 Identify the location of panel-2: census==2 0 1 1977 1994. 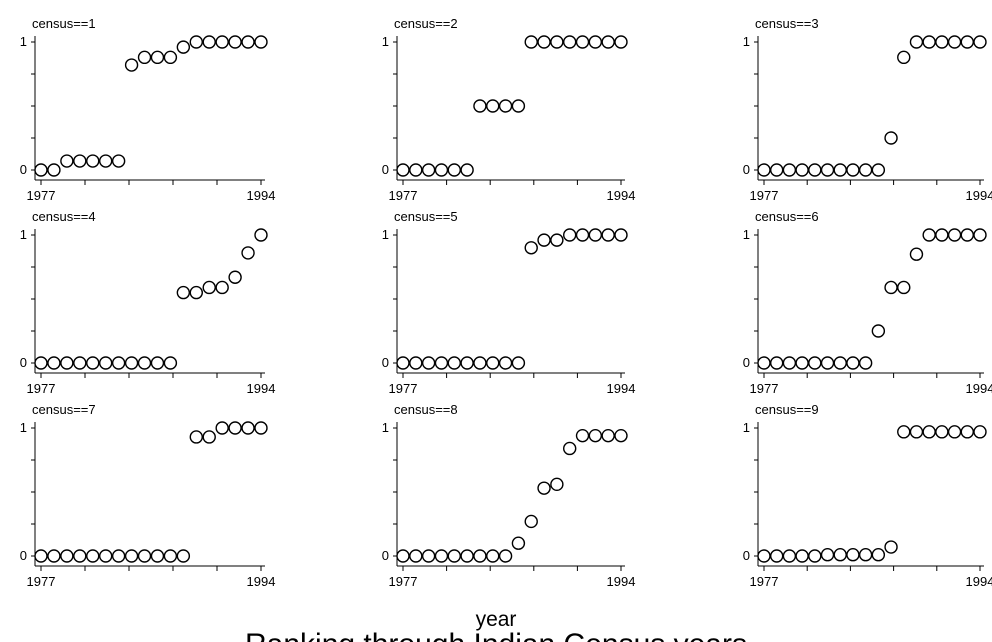
(509, 109).